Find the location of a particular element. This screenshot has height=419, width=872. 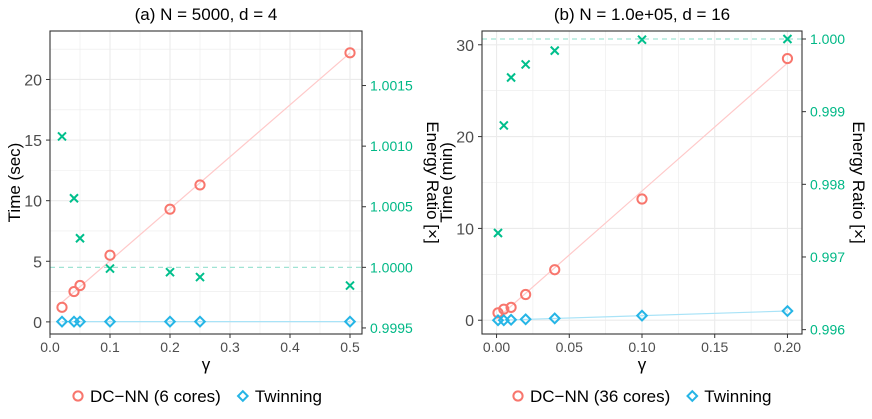

y2-tick-label: 1.0015 is located at coordinates (391, 86).